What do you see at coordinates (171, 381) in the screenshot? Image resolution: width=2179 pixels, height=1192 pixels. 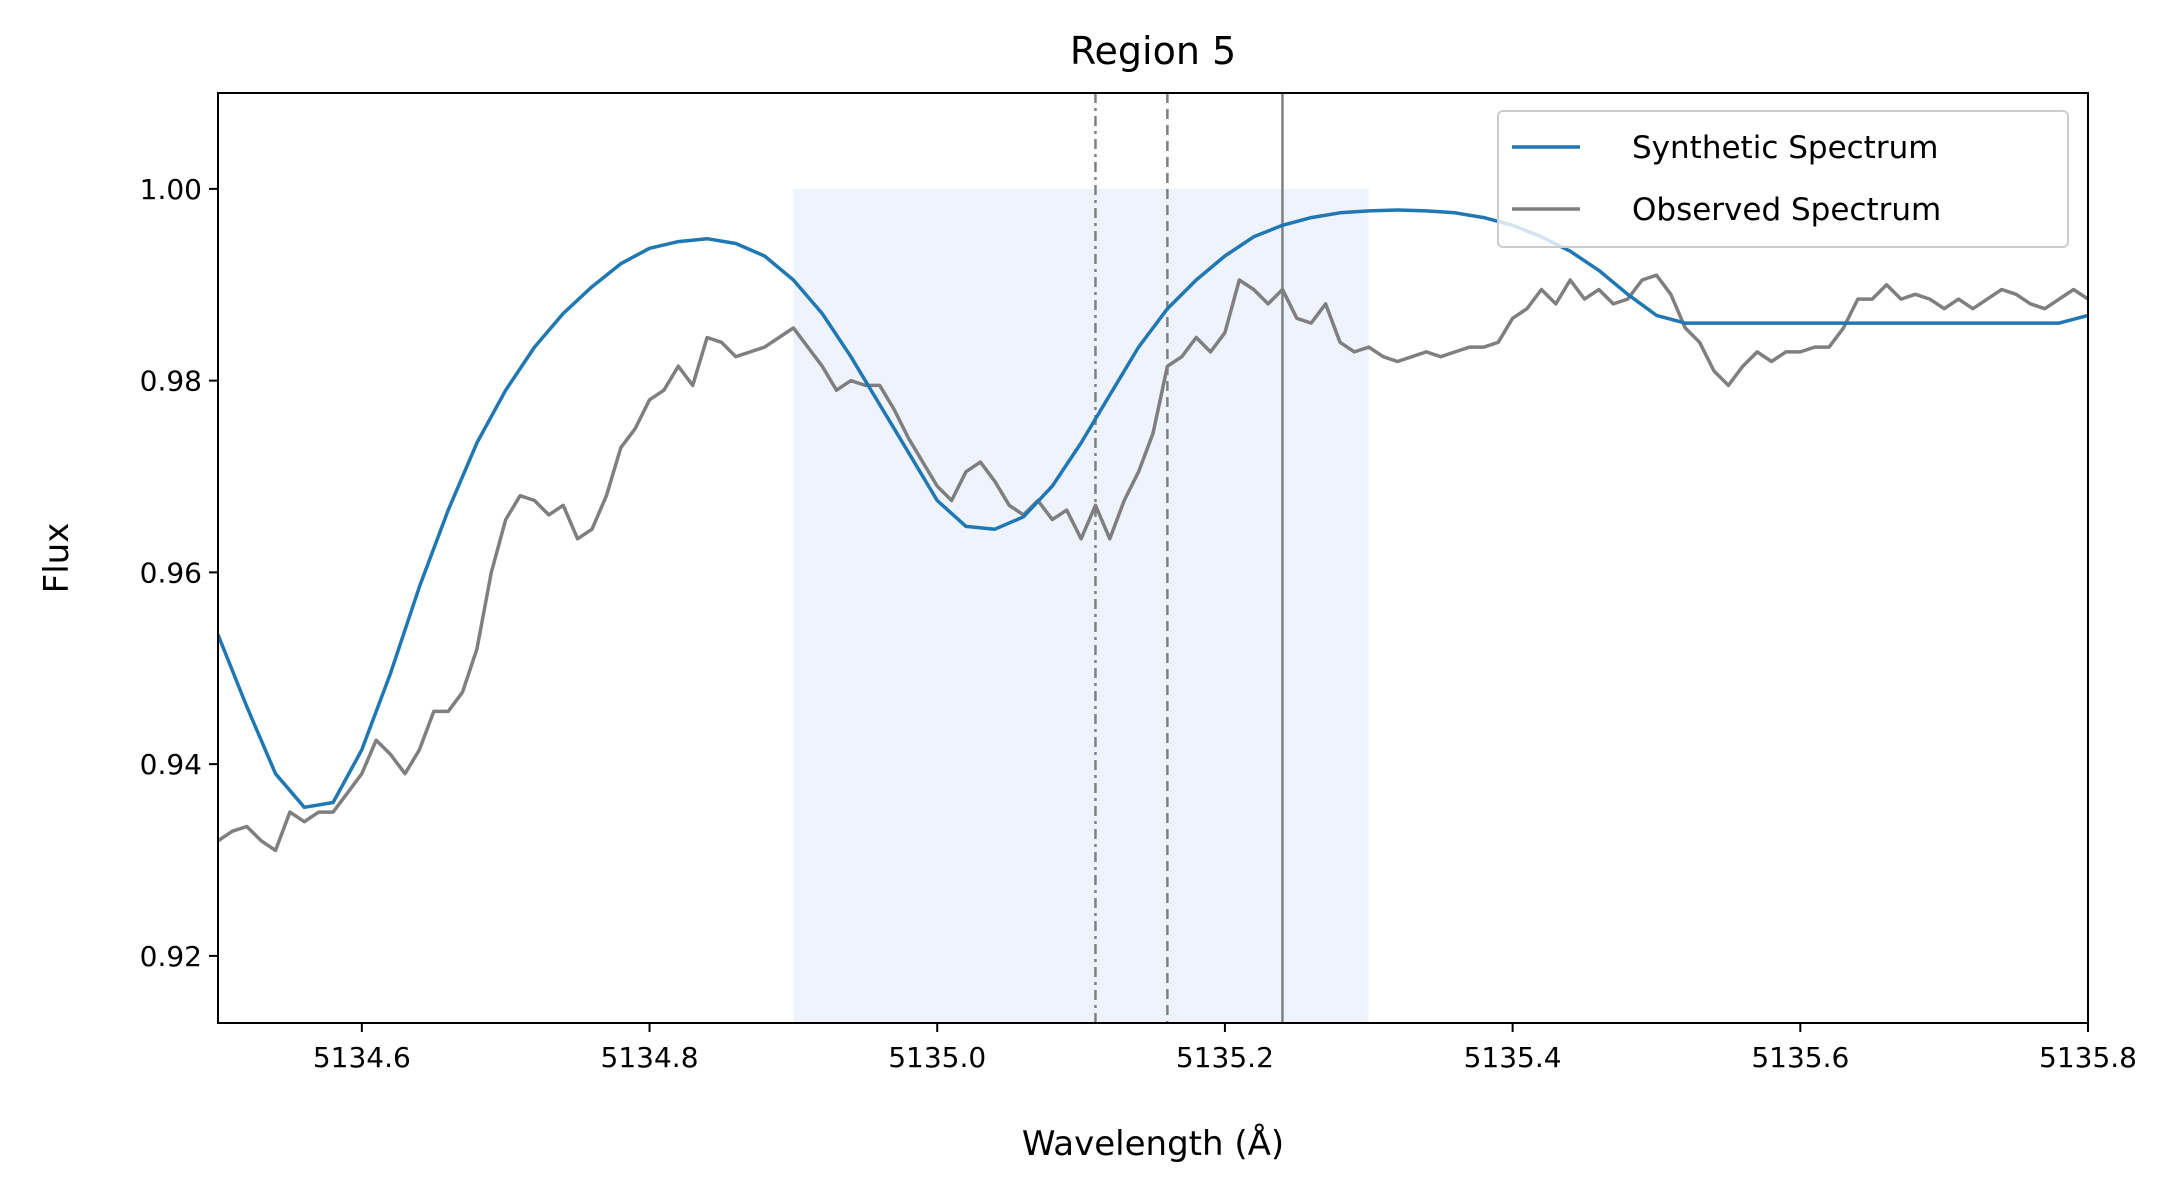 I see `y-tick-label: 0.98` at bounding box center [171, 381].